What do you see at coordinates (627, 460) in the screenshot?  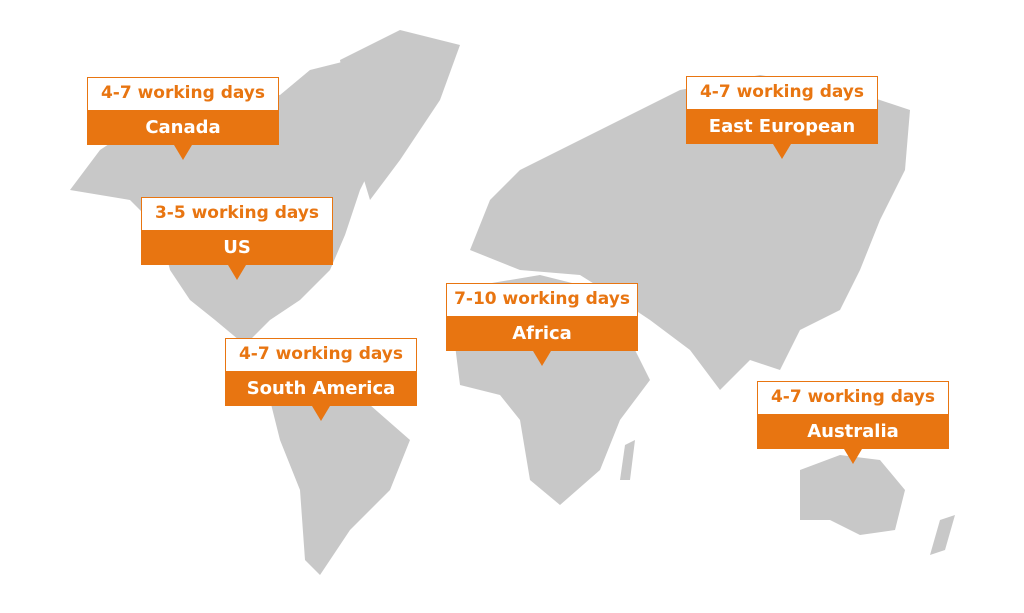 I see `madagascar-land` at bounding box center [627, 460].